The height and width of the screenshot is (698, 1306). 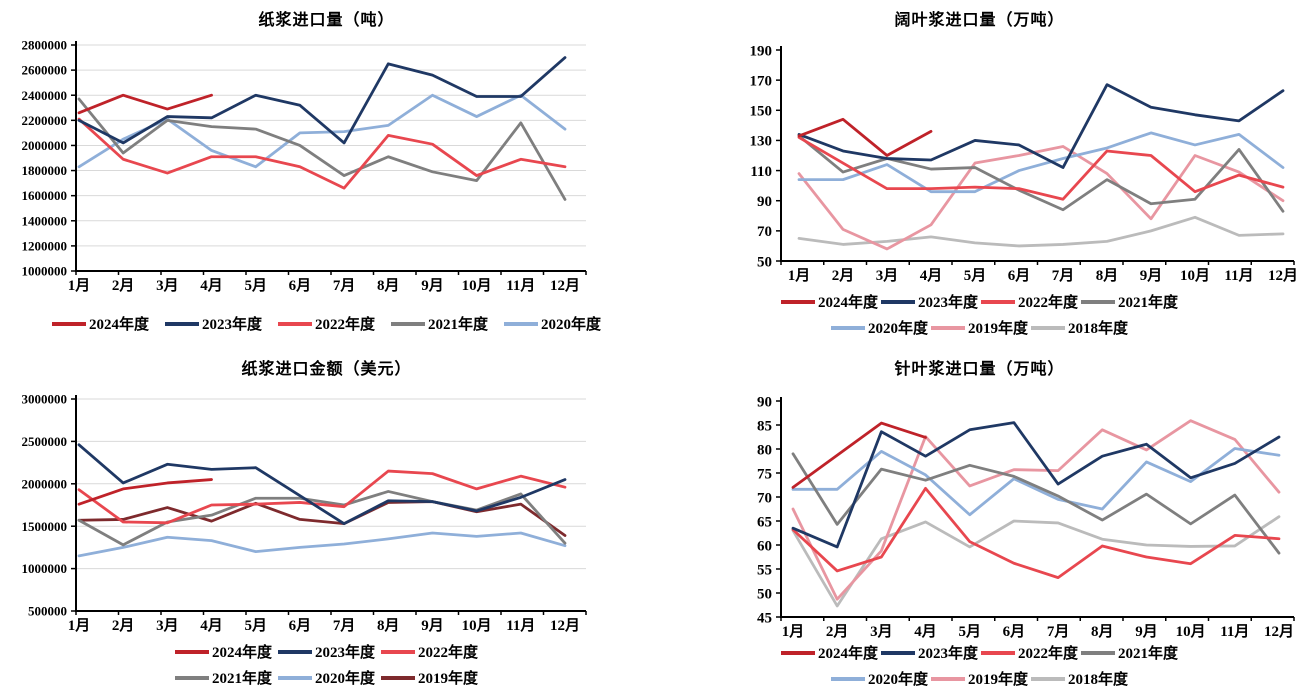 What do you see at coordinates (45, 441) in the screenshot?
I see `svg-text: 2500000` at bounding box center [45, 441].